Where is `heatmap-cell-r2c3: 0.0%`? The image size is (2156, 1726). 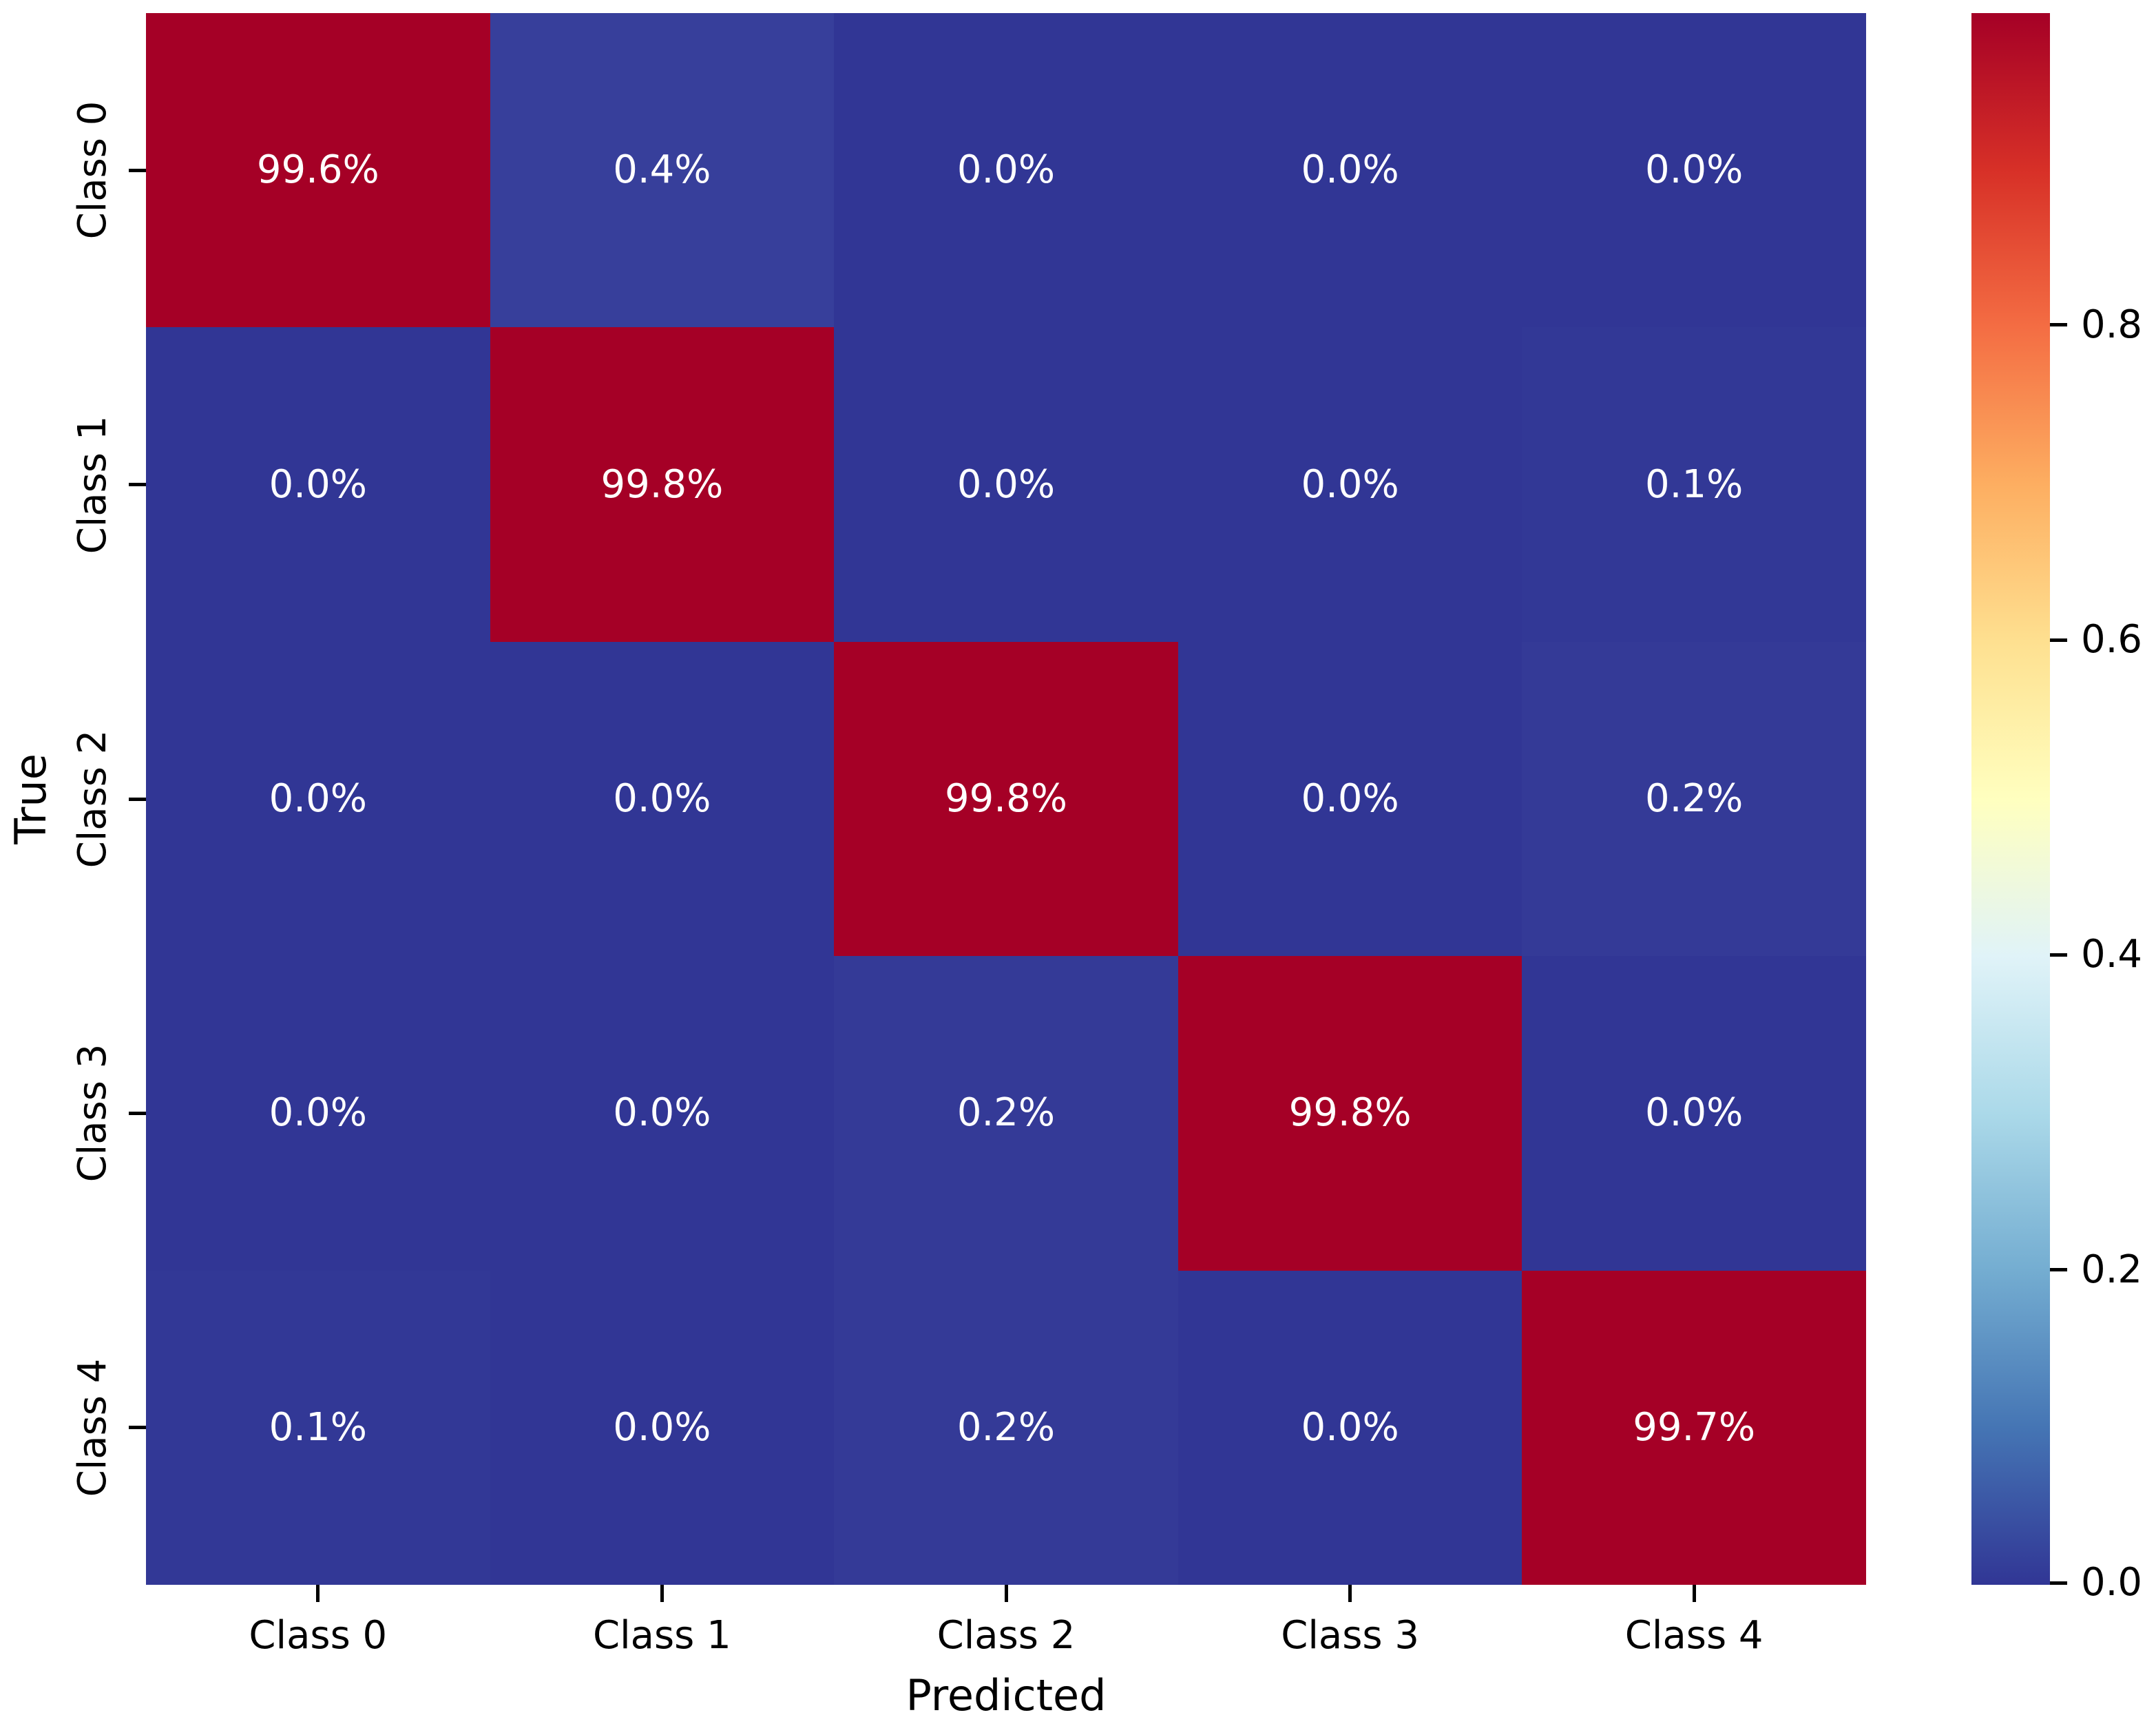 heatmap-cell-r2c3: 0.0% is located at coordinates (1350, 799).